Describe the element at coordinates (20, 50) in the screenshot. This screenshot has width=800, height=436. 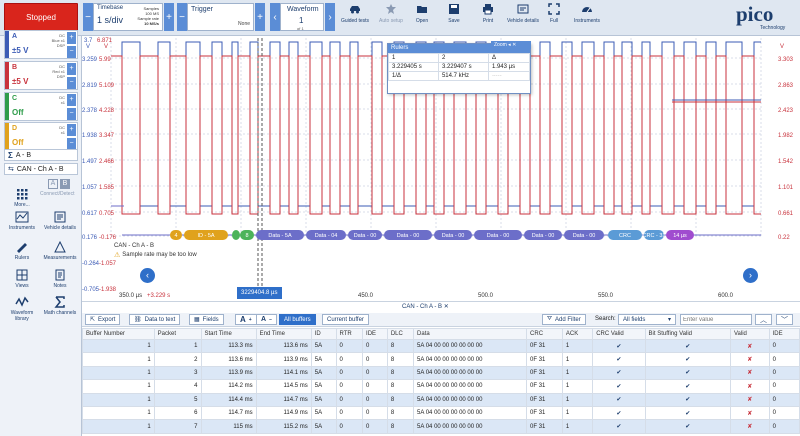
I see `channel-a-range: ±5 V` at that location.